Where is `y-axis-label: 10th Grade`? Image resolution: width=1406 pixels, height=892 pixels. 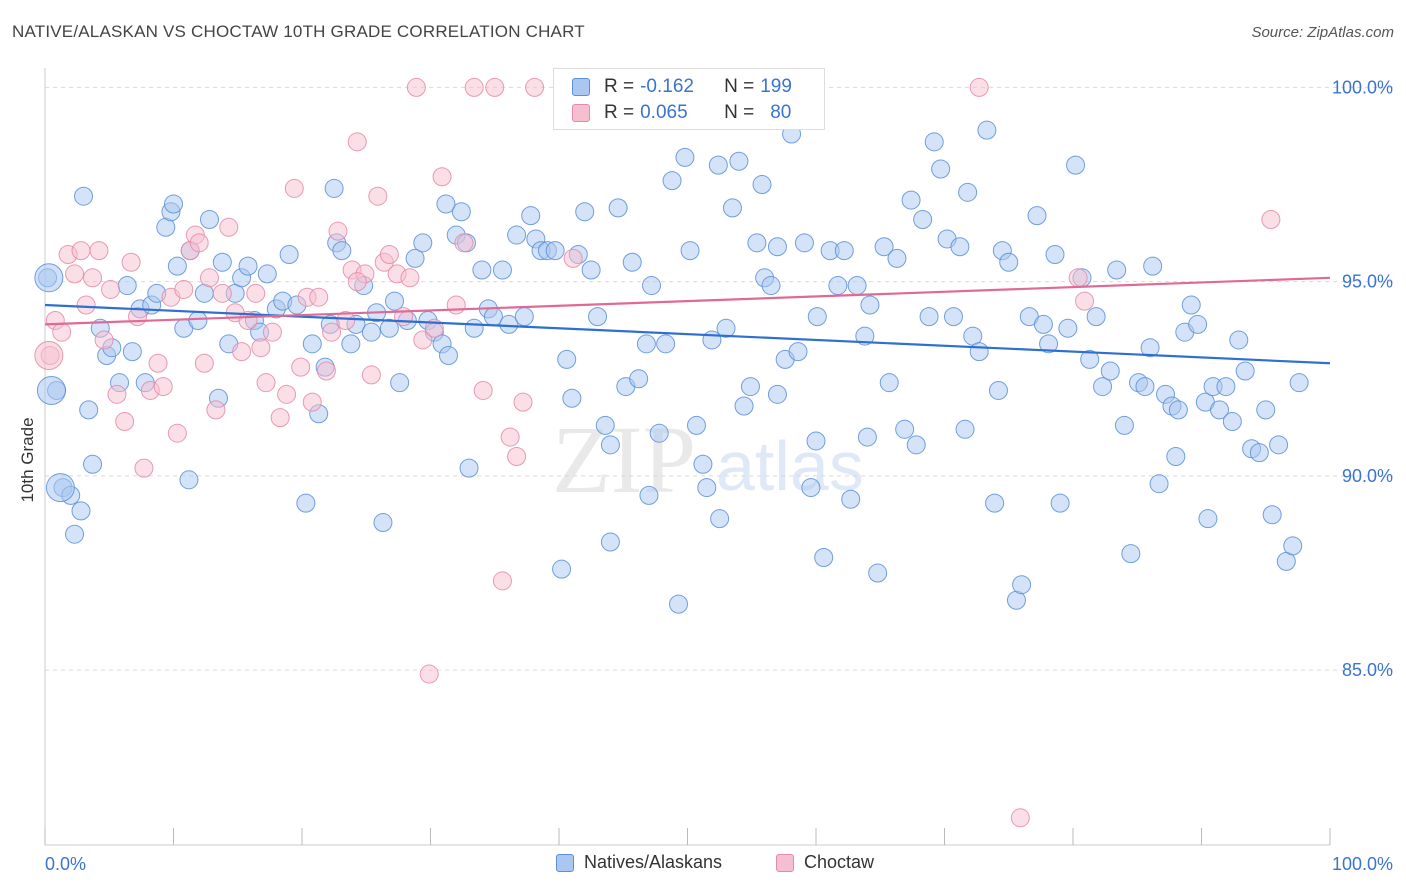 y-axis-label: 10th Grade is located at coordinates (27, 459).